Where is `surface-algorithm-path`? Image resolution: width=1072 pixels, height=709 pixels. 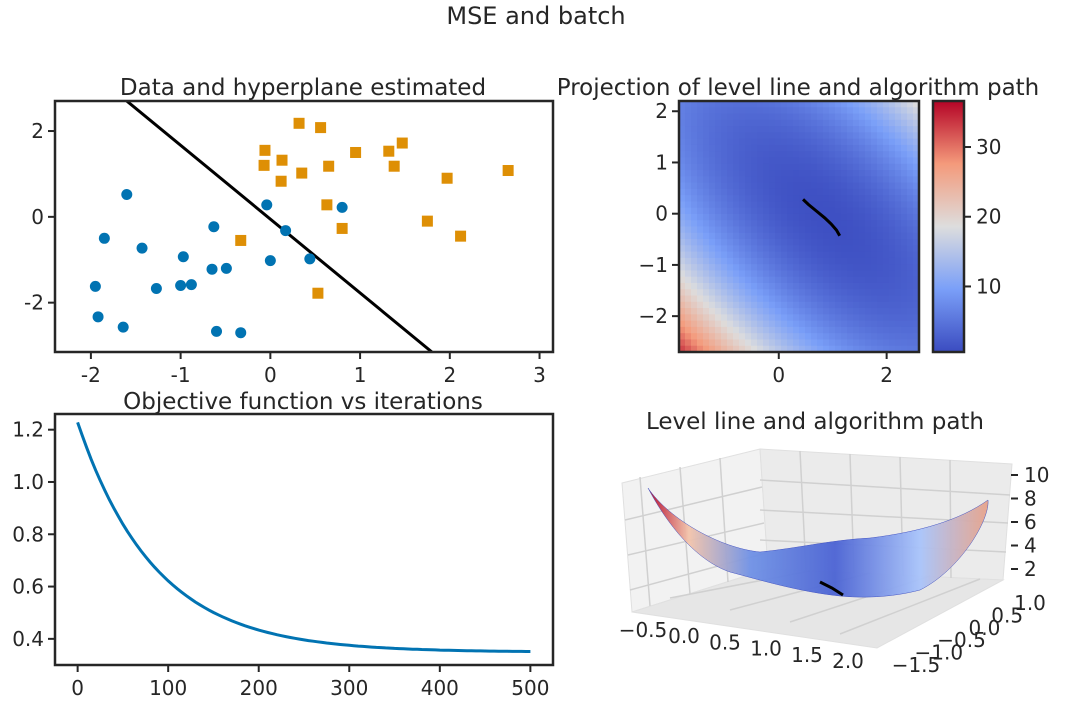
surface-algorithm-path is located at coordinates (831, 588).